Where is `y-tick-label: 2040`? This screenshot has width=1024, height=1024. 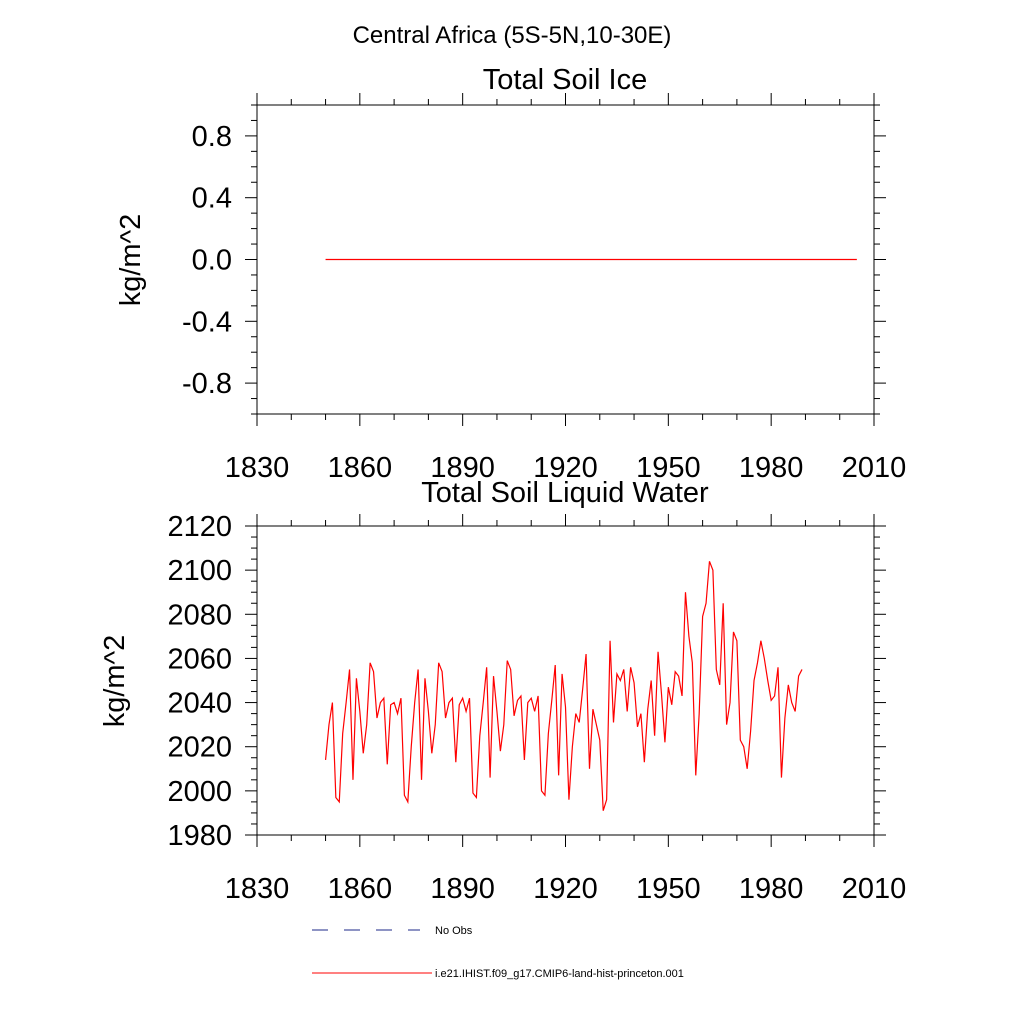 y-tick-label: 2040 is located at coordinates (199, 704).